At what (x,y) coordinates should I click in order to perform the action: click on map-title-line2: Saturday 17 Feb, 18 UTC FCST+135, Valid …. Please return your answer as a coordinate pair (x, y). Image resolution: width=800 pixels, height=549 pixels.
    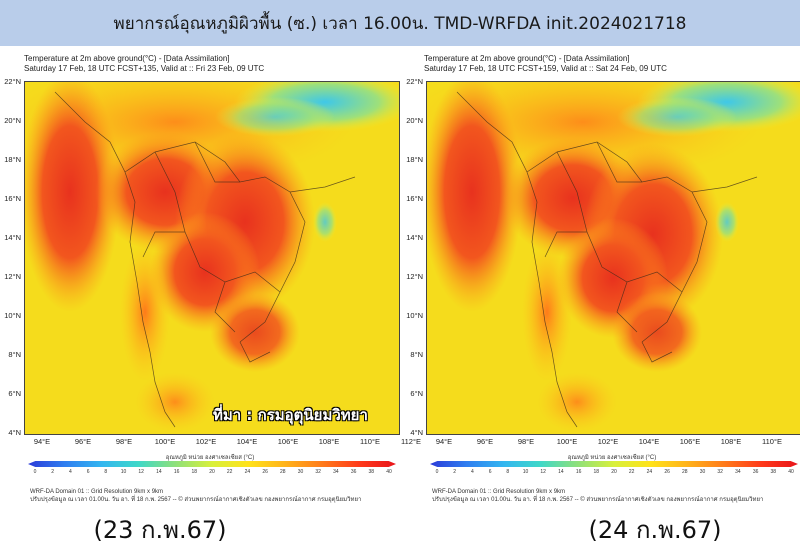
    Looking at the image, I should click on (144, 68).